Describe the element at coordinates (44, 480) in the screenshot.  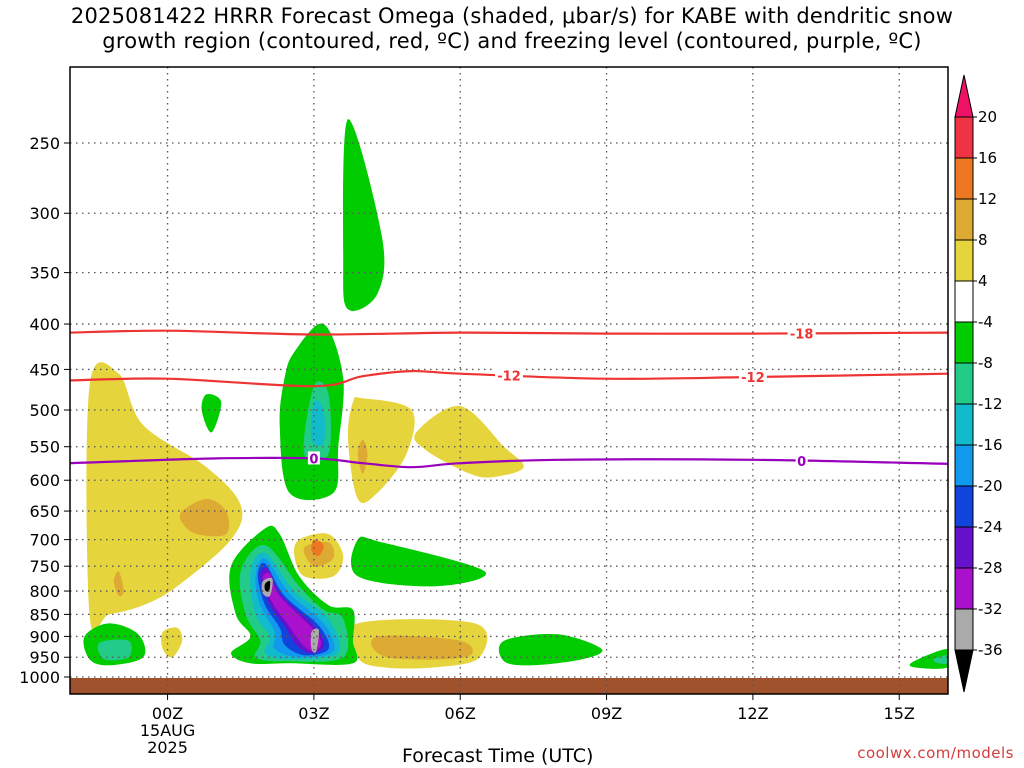
I see `y-tick-label: 600` at that location.